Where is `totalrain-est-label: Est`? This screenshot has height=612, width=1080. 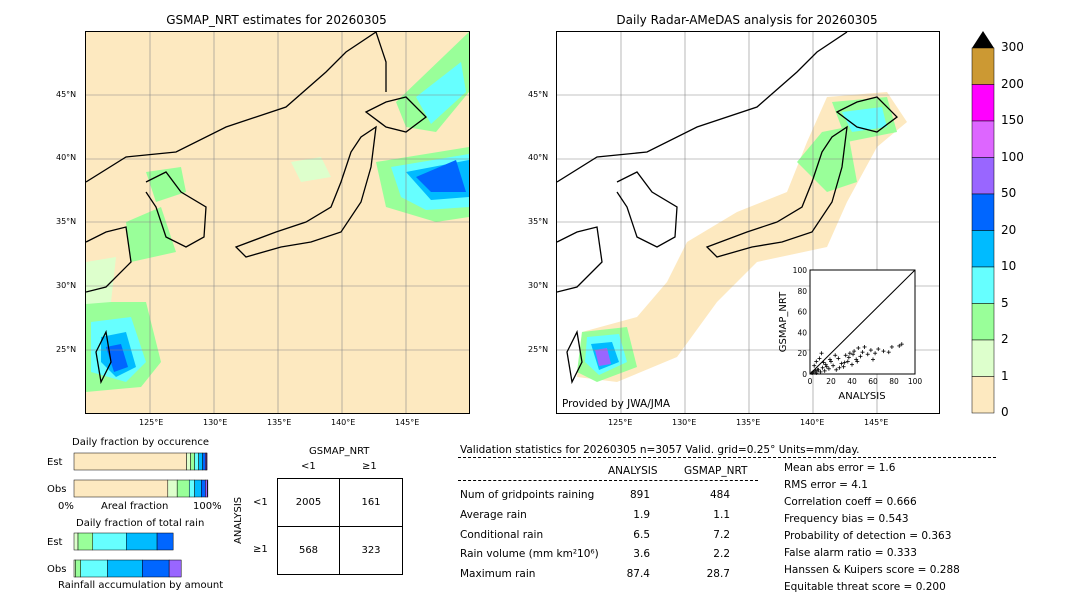
totalrain-est-label: Est is located at coordinates (55, 542).